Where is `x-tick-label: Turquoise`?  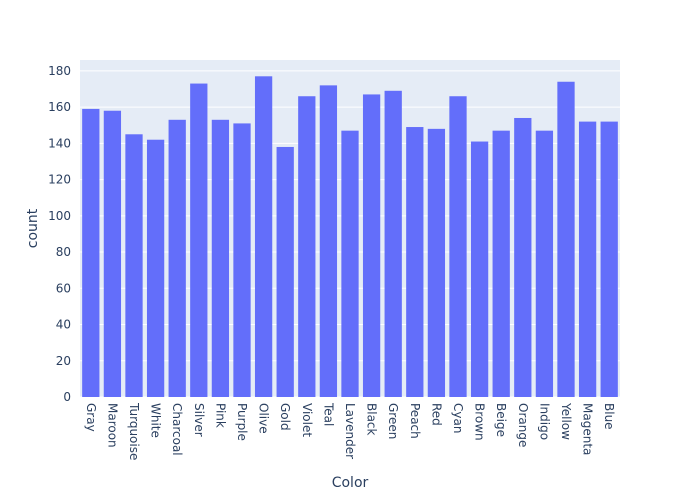
x-tick-label: Turquoise is located at coordinates (134, 431).